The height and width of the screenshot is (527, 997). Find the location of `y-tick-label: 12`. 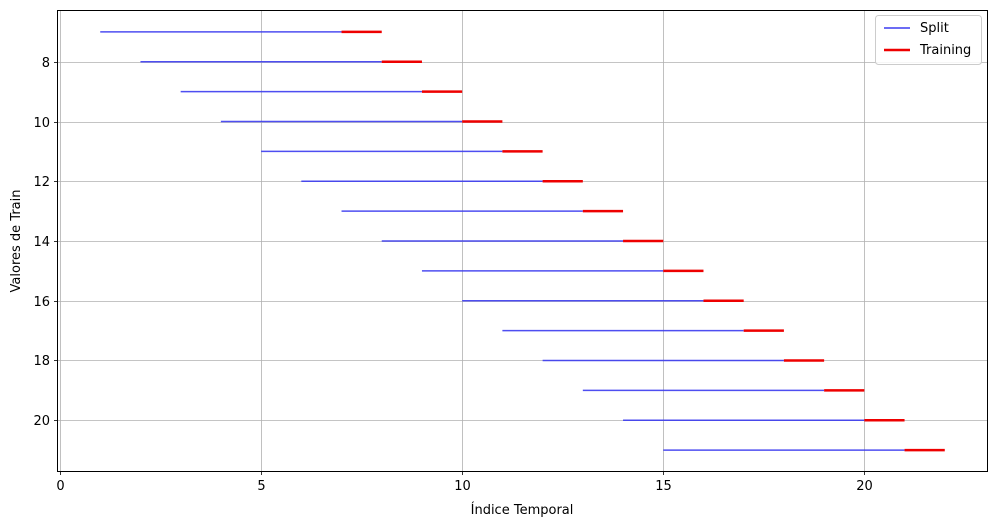

y-tick-label: 12 is located at coordinates (41, 182).